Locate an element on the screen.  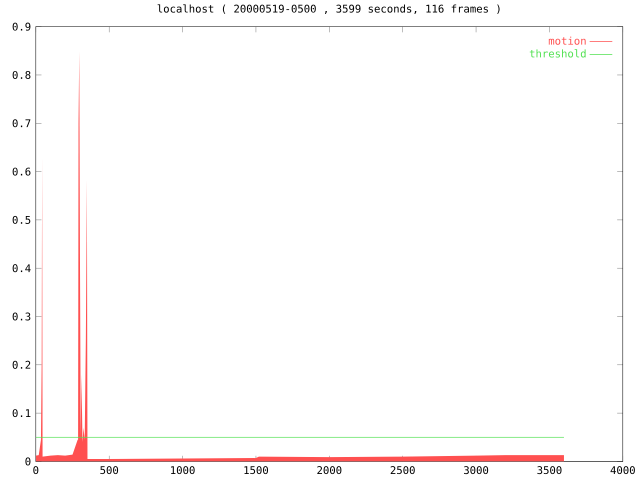
y-tick-label: 0 is located at coordinates (27, 461).